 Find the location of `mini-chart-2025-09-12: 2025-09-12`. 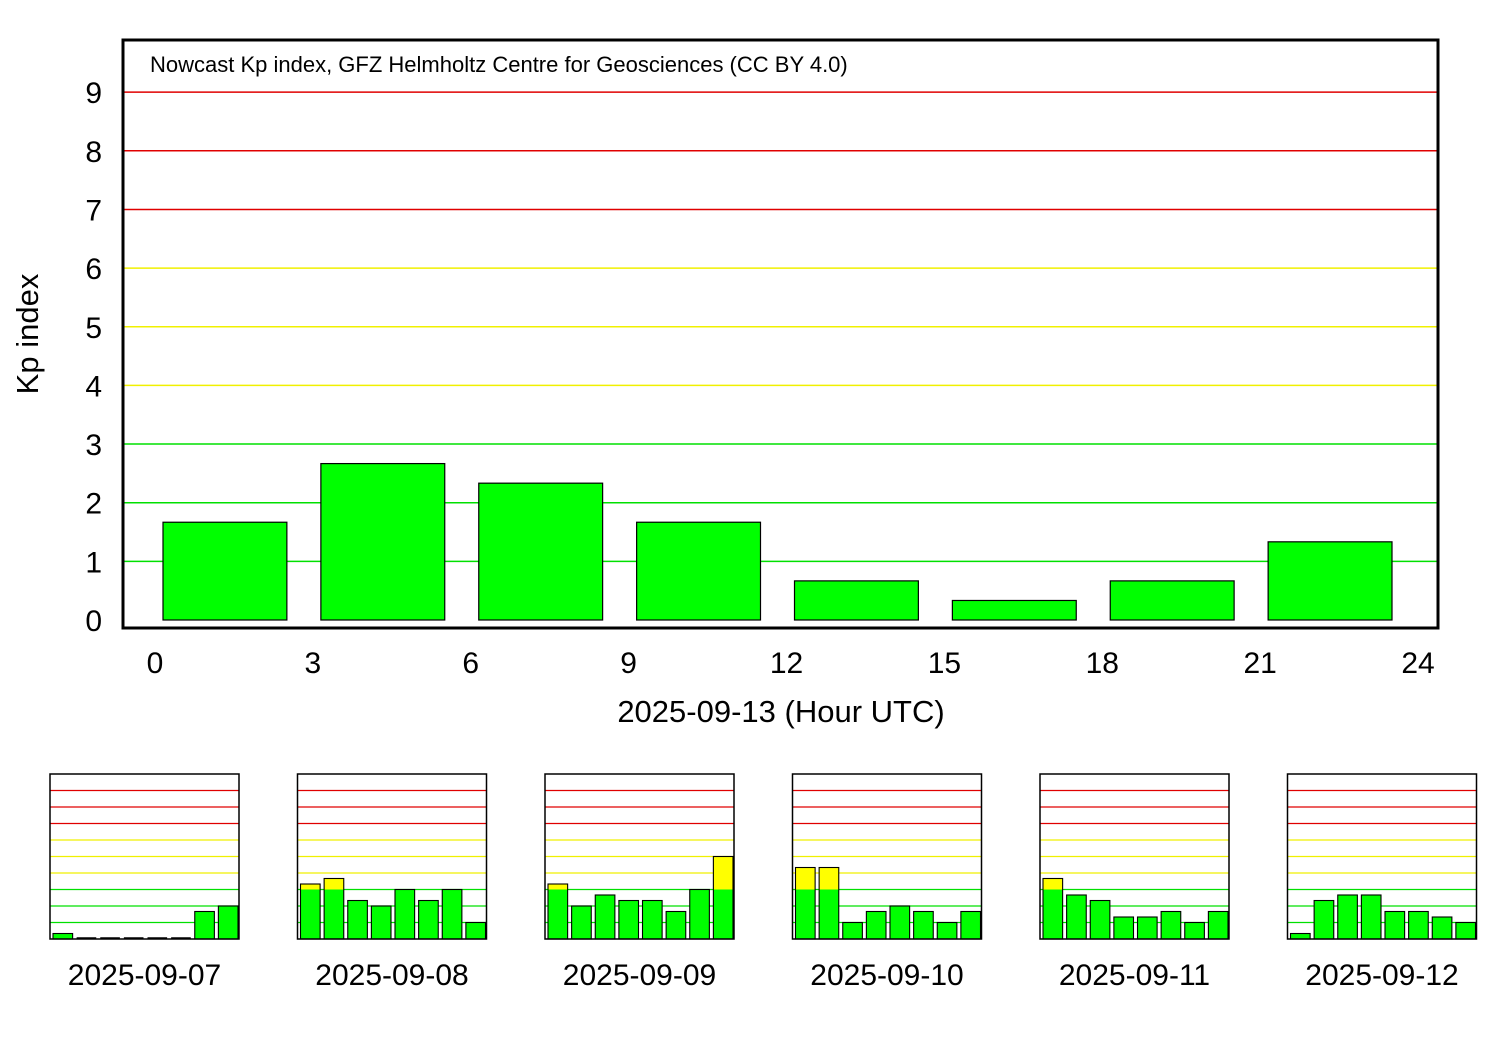

mini-chart-2025-09-12: 2025-09-12 is located at coordinates (1382, 882).